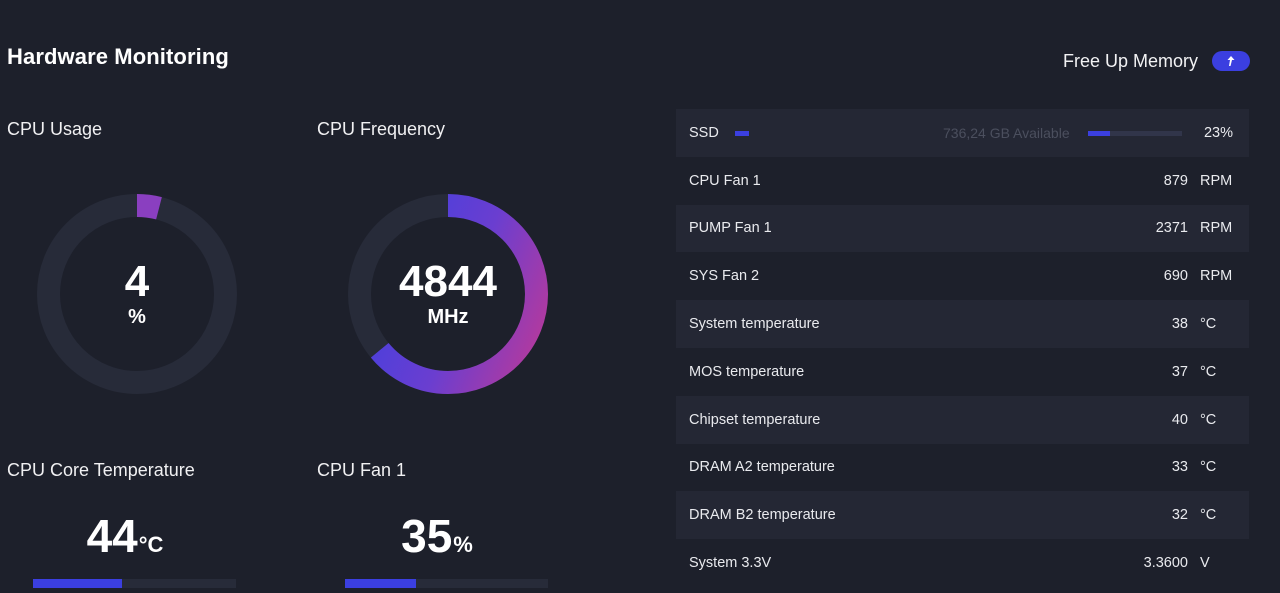 Image resolution: width=1280 pixels, height=593 pixels. Describe the element at coordinates (101, 470) in the screenshot. I see `cpu-core-temp-label: CPU Core Temperature` at that location.